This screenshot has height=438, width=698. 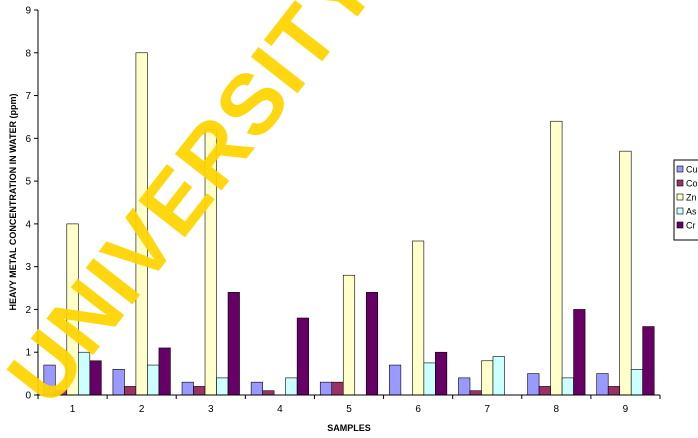 I want to click on x-tick-label: 2, so click(x=142, y=409).